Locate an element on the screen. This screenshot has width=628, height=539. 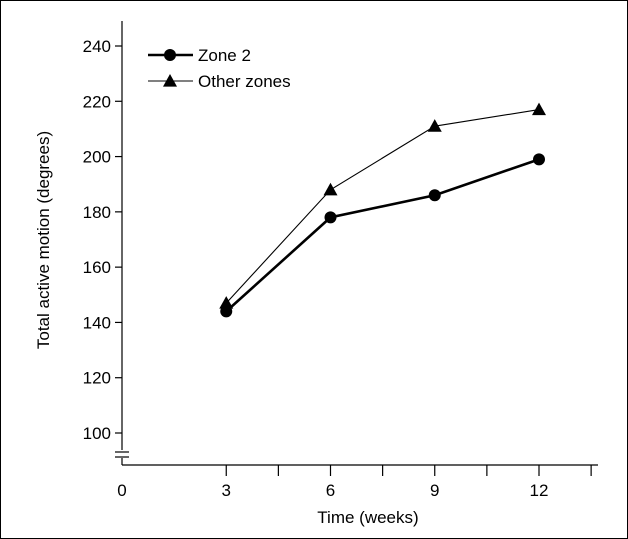
legend-marker-other-zones is located at coordinates (170, 80).